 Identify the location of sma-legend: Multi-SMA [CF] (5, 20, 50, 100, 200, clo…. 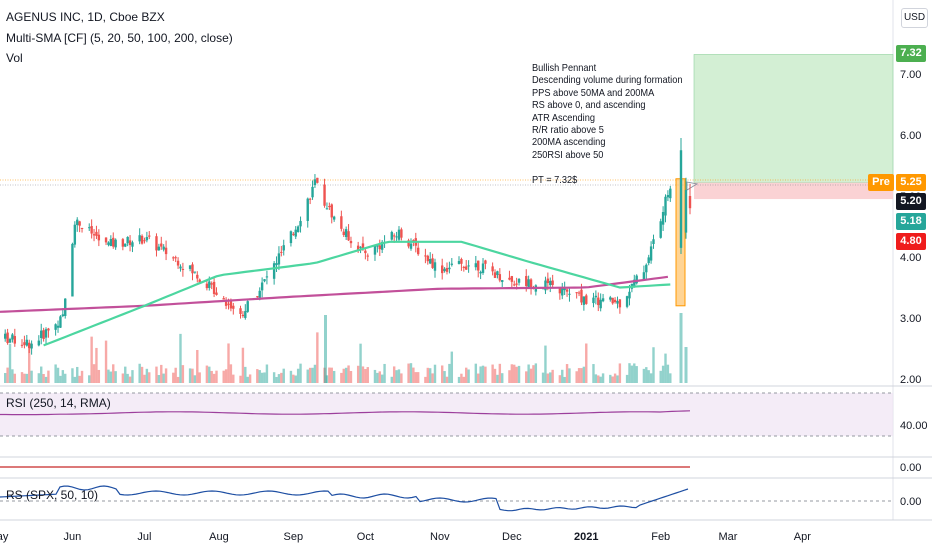
(119, 38).